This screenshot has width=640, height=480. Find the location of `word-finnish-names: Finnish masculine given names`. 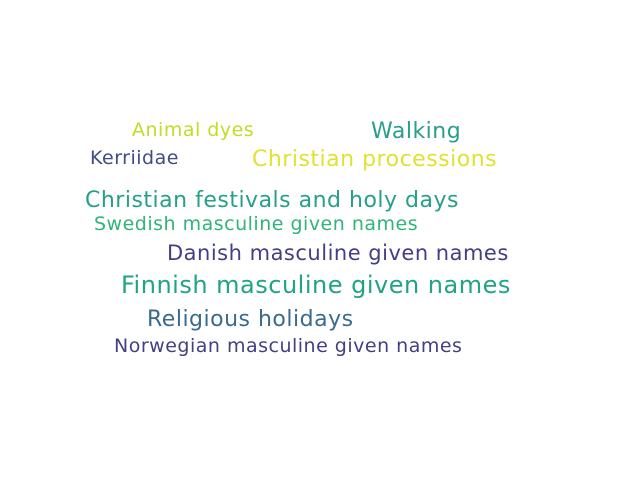

word-finnish-names: Finnish masculine given names is located at coordinates (316, 285).